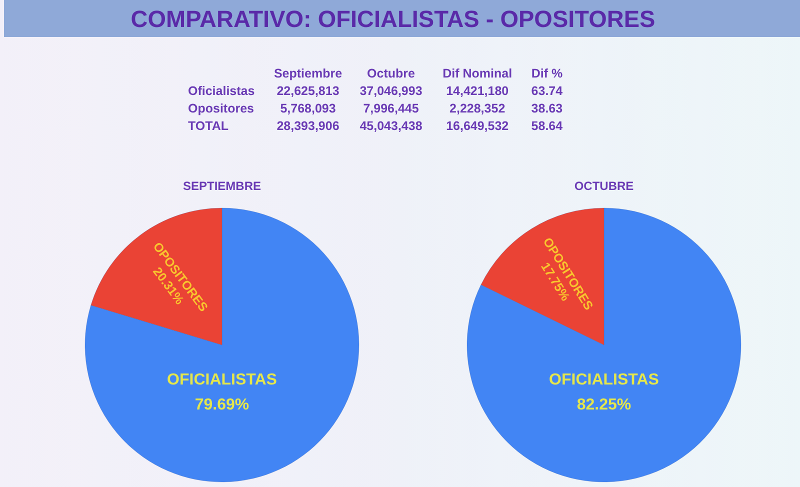  Describe the element at coordinates (308, 73) in the screenshot. I see `category-label: Septiembre` at that location.